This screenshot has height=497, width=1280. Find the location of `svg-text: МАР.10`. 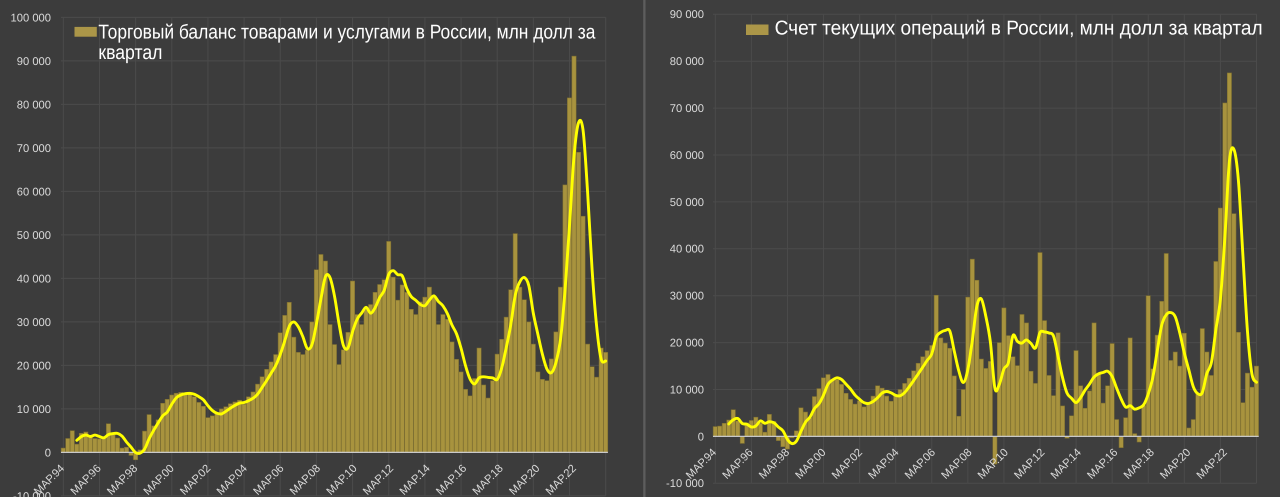

svg-text: МАР.10 is located at coordinates (341, 480).